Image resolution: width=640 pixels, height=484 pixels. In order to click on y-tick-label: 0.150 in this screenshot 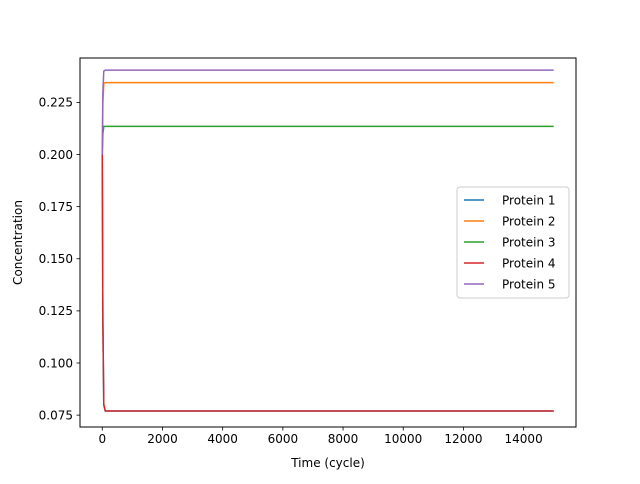, I will do `click(56, 259)`.